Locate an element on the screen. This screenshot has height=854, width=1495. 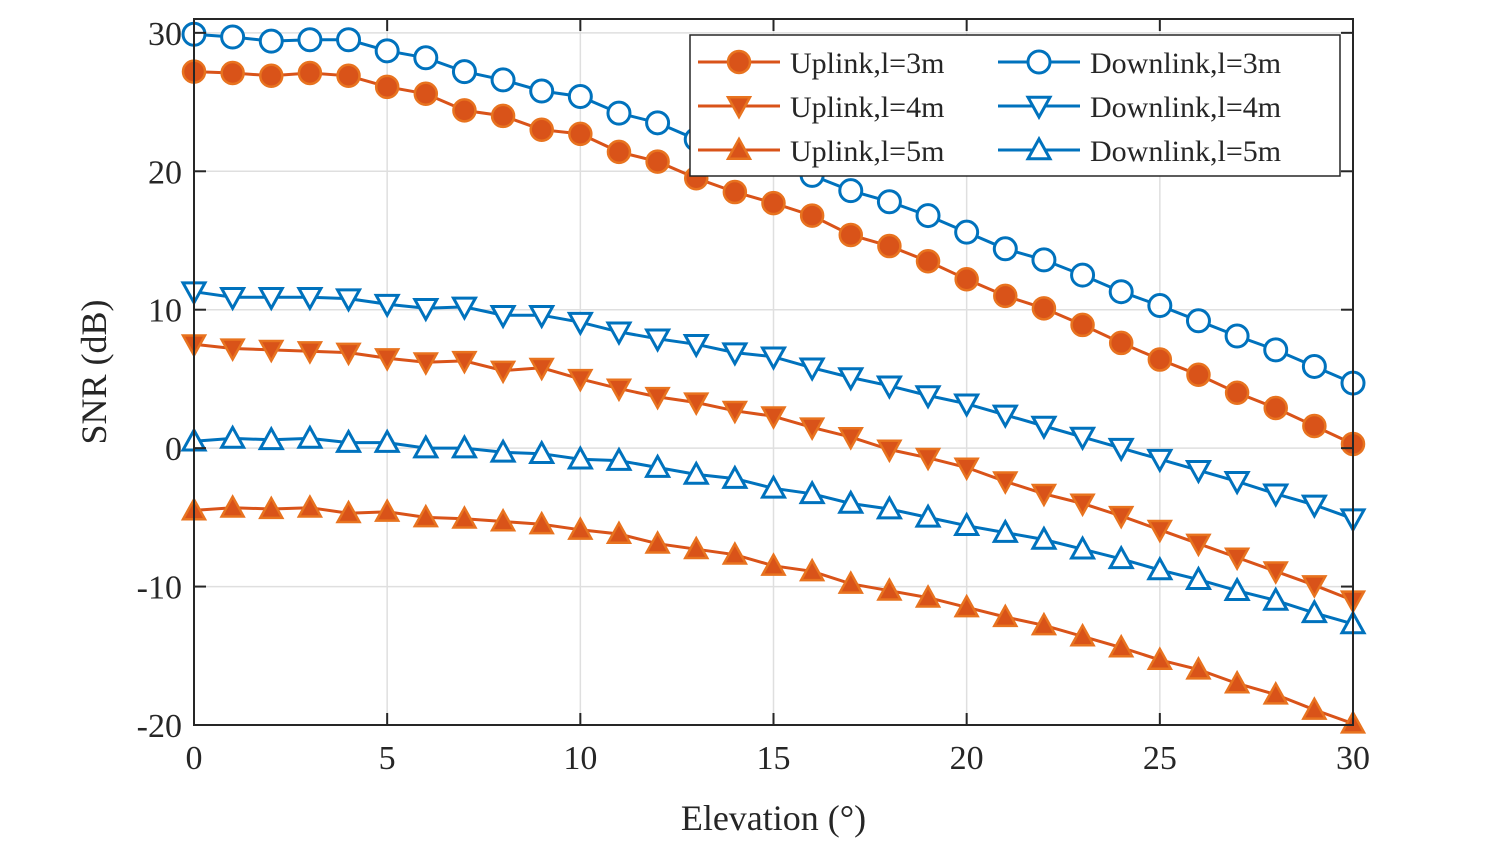
legend-label: Downlink,l=5m is located at coordinates (1185, 151).